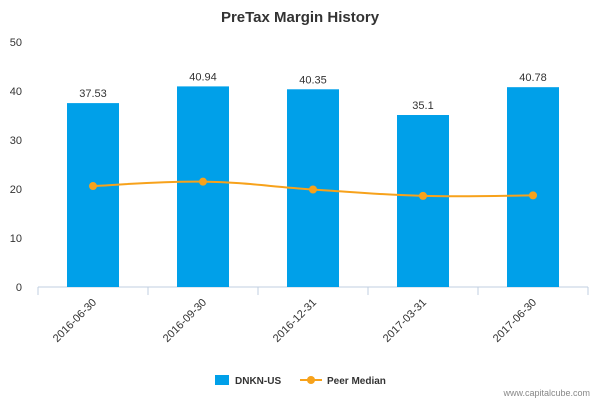 This screenshot has height=405, width=600. Describe the element at coordinates (422, 106) in the screenshot. I see `bar-data-label: 35.1` at that location.